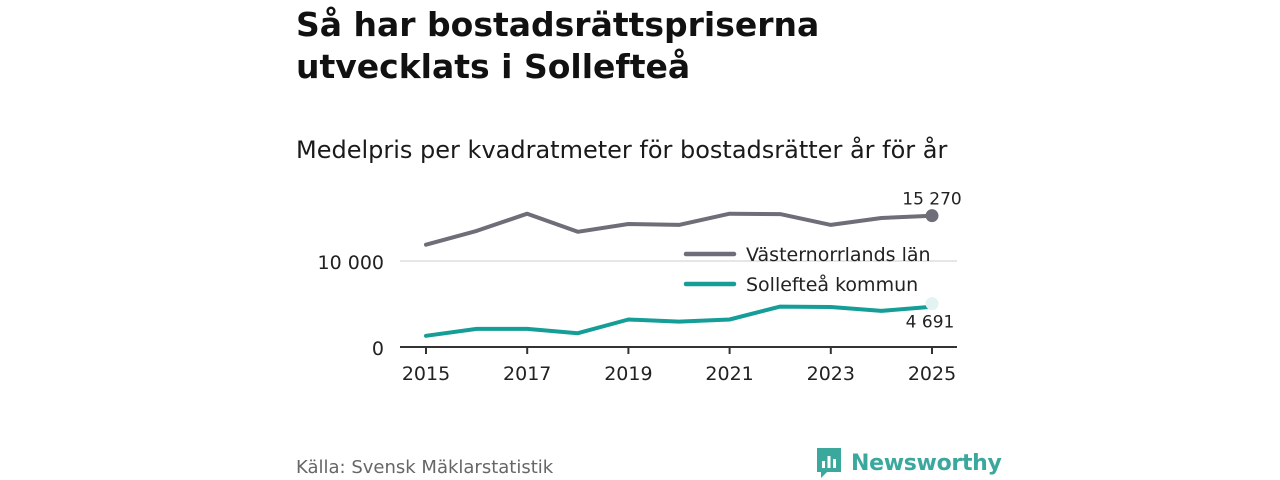 This screenshot has width=1280, height=480. What do you see at coordinates (831, 374) in the screenshot?
I see `x-tick-label: 2023` at bounding box center [831, 374].